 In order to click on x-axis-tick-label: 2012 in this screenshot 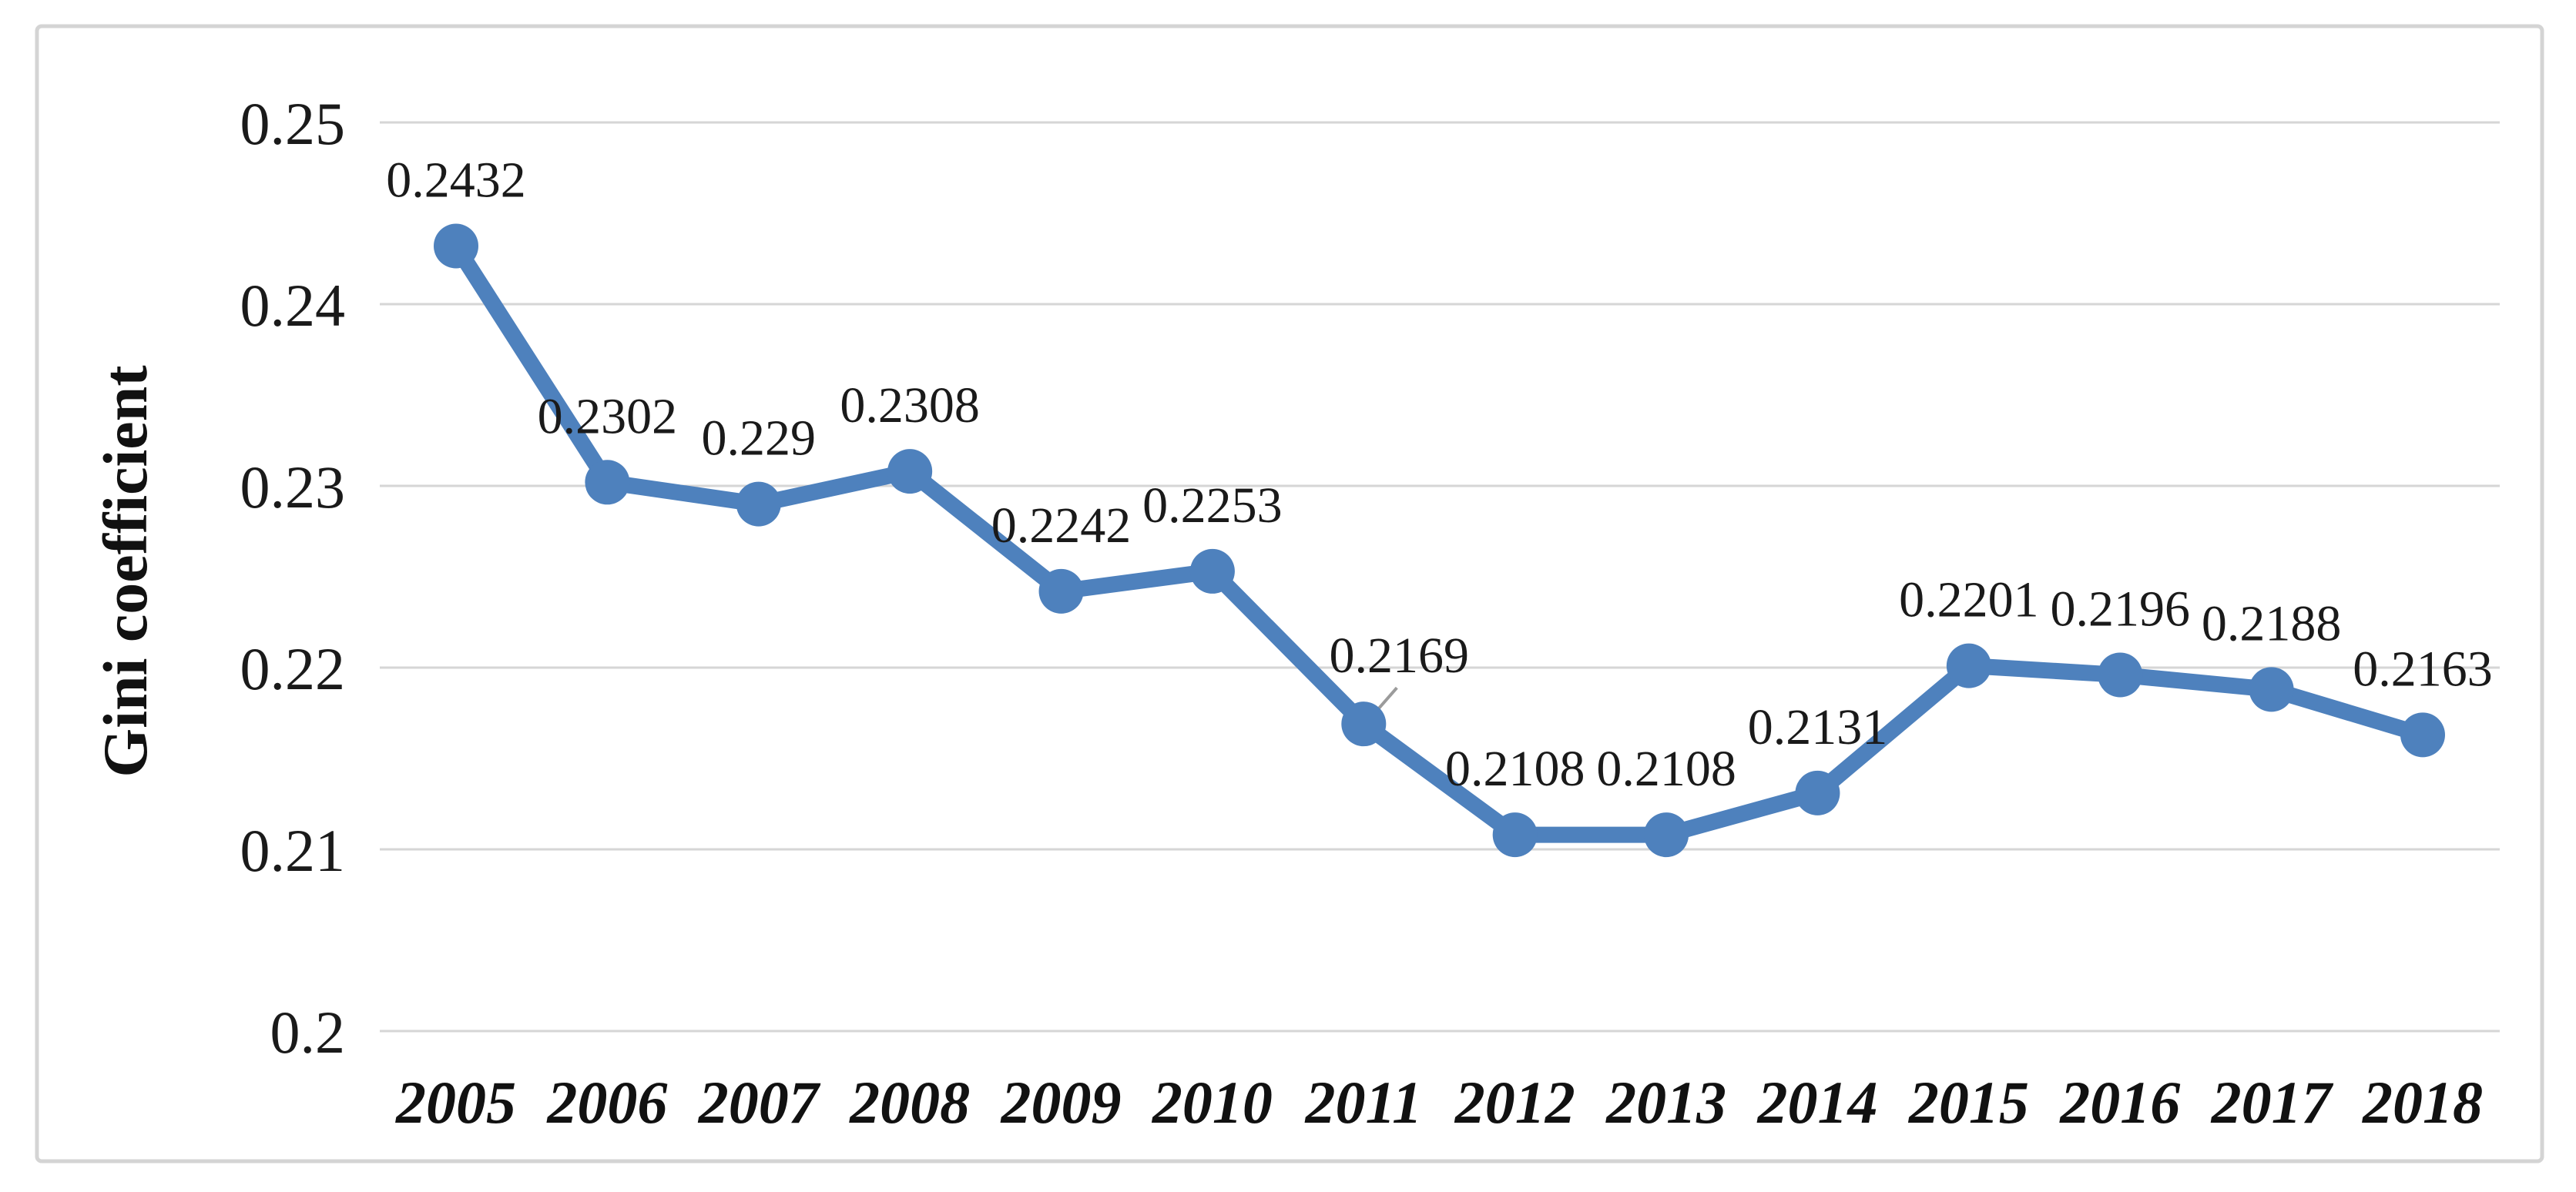, I will do `click(1514, 1102)`.